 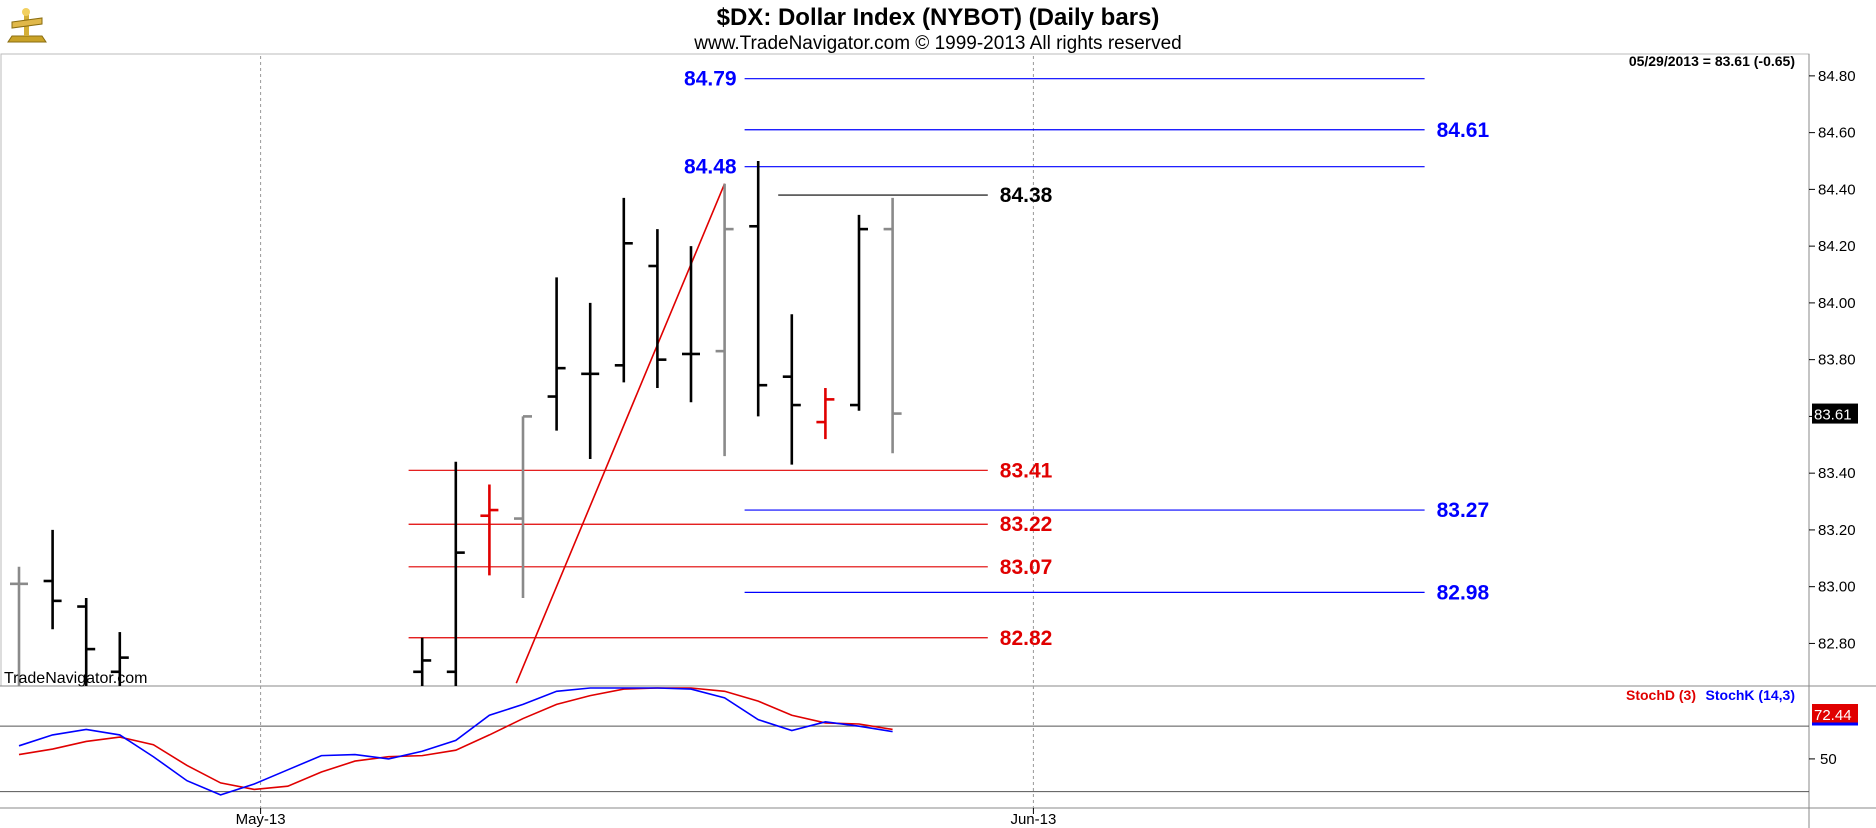 I want to click on level-label-84.61: 84.61, so click(x=1463, y=130).